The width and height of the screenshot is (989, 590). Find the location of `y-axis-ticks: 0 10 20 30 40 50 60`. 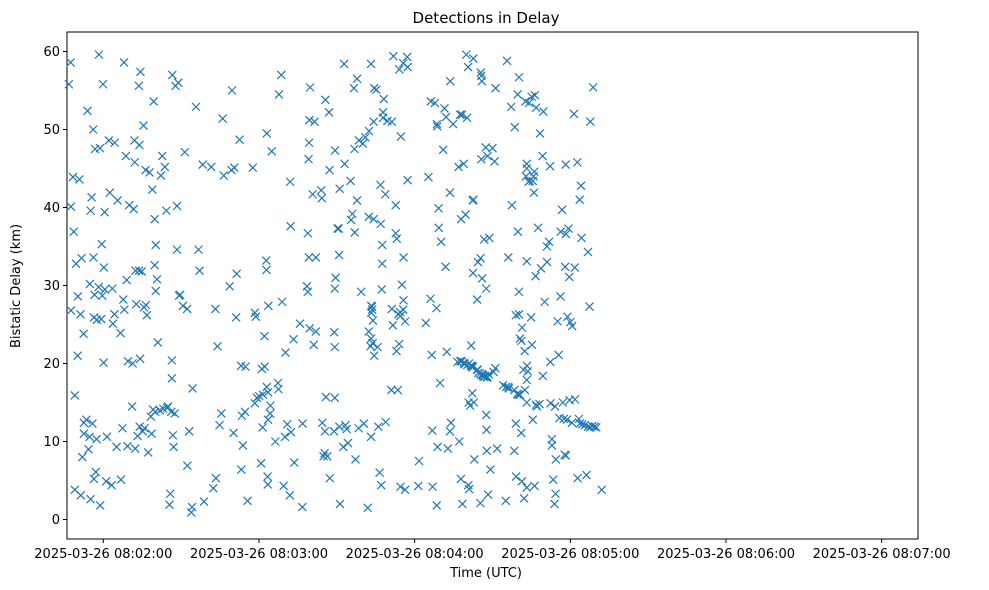

y-axis-ticks: 0 10 20 30 40 50 60 is located at coordinates (55, 286).